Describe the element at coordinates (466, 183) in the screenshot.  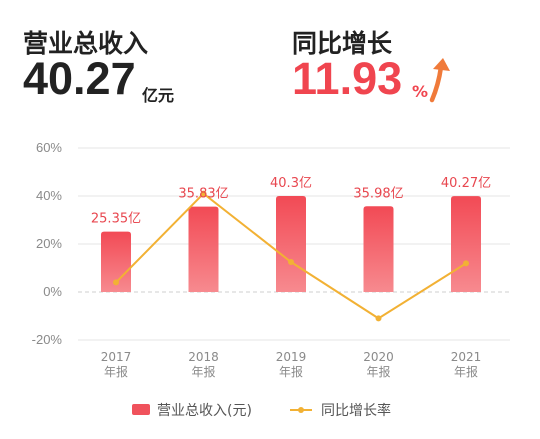
I see `bar-value-label: 40.27亿` at that location.